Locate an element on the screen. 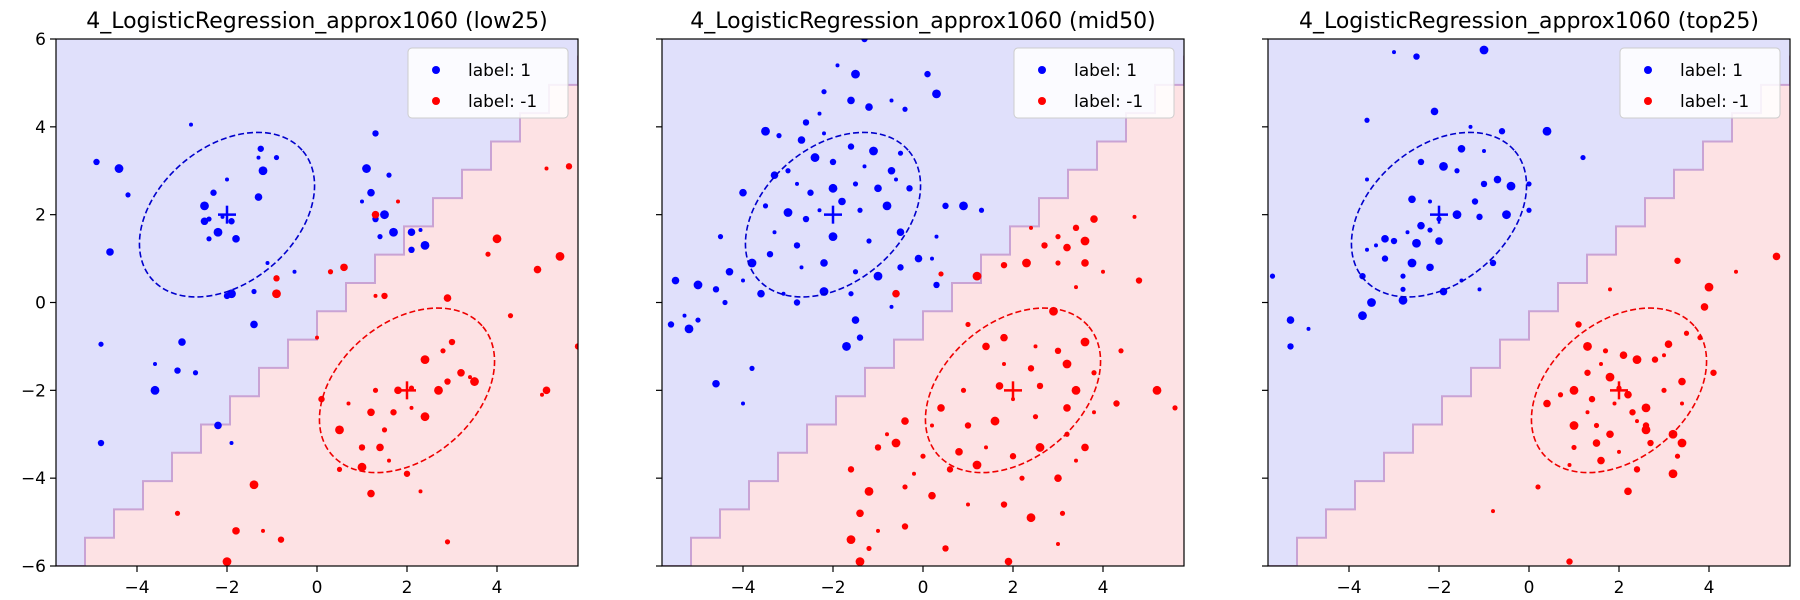  chart-title: 4_LogisticRegression_approx1060 (low25) is located at coordinates (317, 21).